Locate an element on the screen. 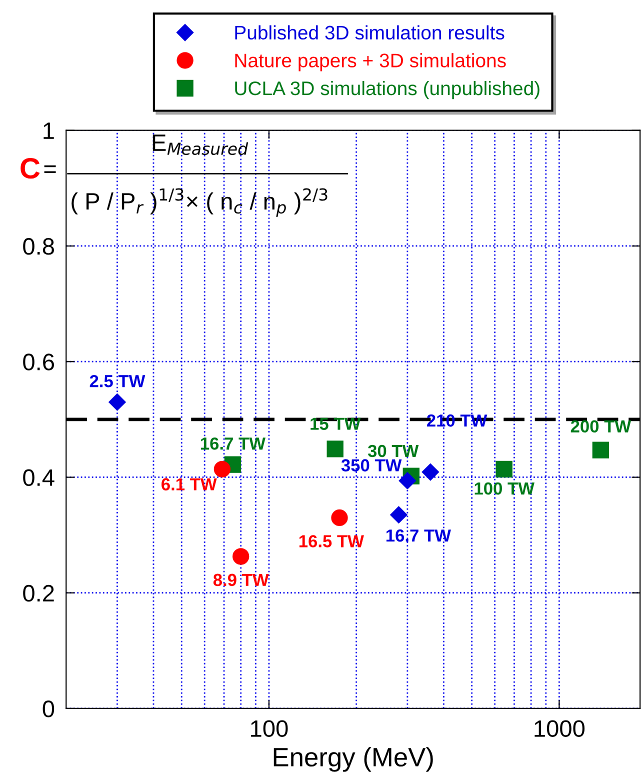  annotation: 16.5 TW is located at coordinates (331, 541).